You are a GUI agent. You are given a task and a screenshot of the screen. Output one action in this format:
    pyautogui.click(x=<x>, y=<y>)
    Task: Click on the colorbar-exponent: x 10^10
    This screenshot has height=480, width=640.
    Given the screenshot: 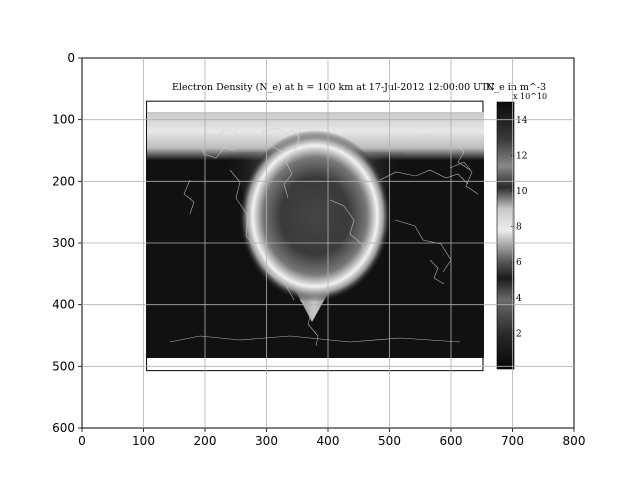 What is the action you would take?
    pyautogui.click(x=530, y=96)
    